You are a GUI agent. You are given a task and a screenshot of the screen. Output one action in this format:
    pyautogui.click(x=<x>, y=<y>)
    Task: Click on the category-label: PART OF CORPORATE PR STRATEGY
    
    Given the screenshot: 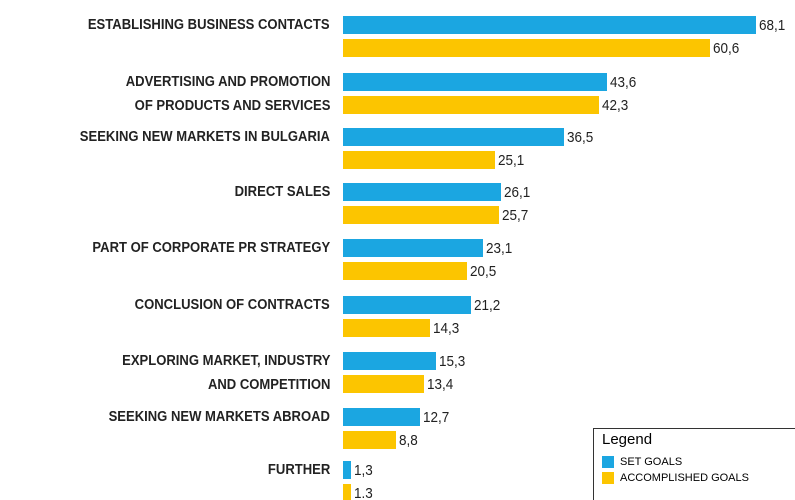 What is the action you would take?
    pyautogui.click(x=211, y=248)
    